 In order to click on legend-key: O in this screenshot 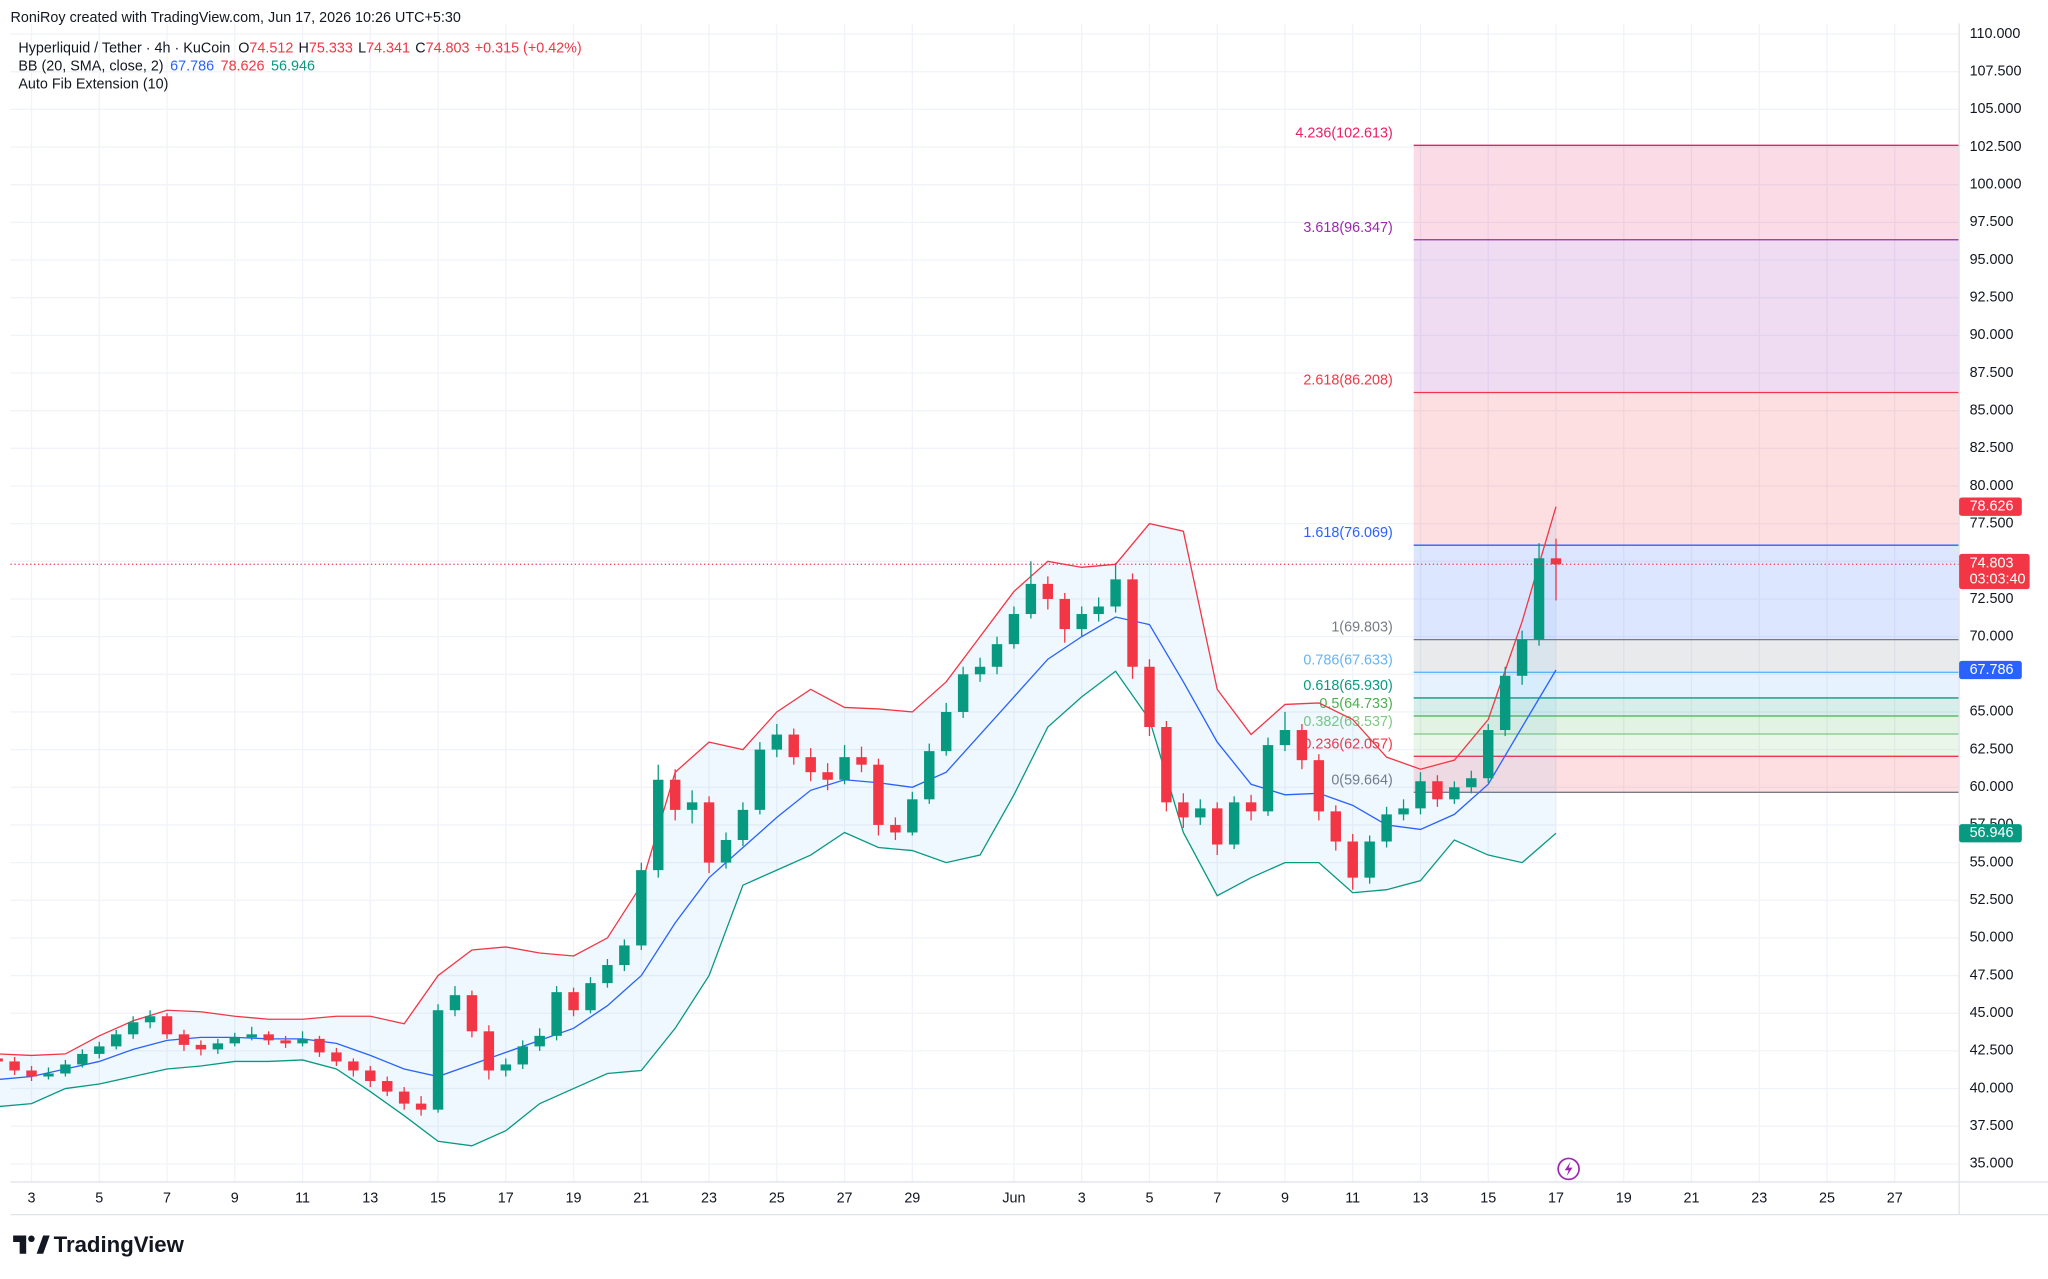, I will do `click(243, 48)`.